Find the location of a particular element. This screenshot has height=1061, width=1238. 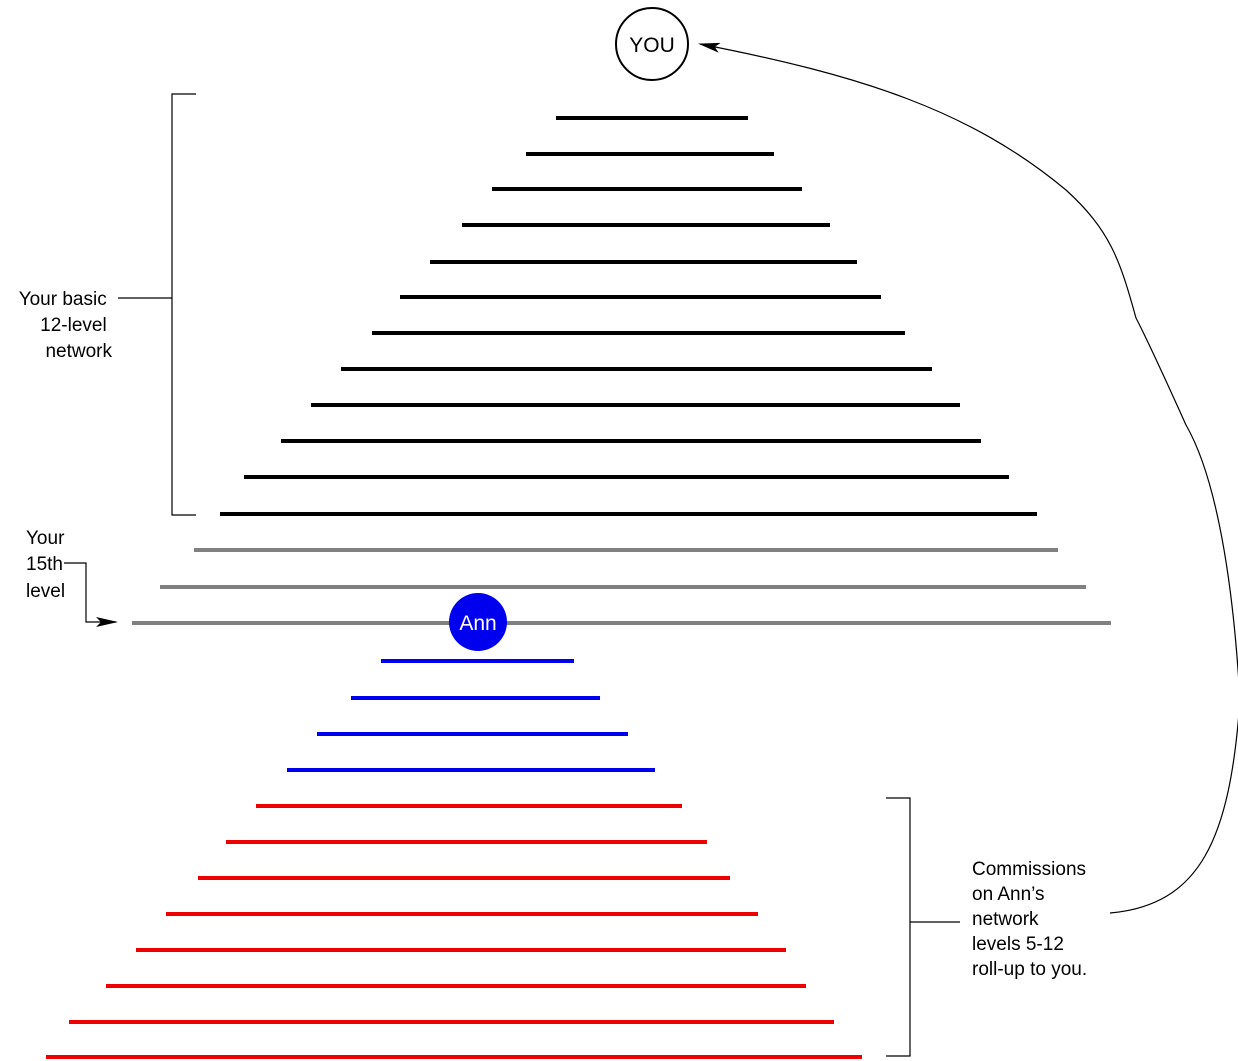

ann-node: Ann is located at coordinates (478, 622).